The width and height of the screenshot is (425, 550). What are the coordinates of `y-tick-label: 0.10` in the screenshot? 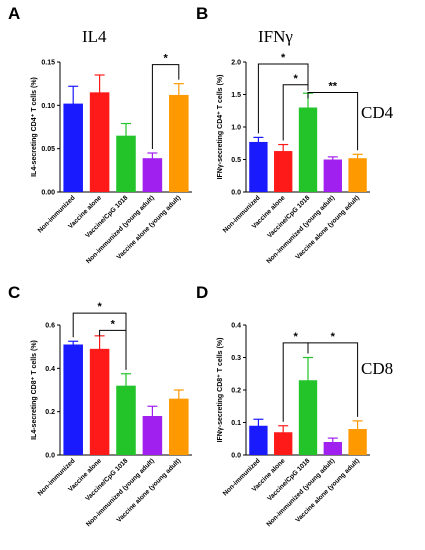 It's located at (48, 106).